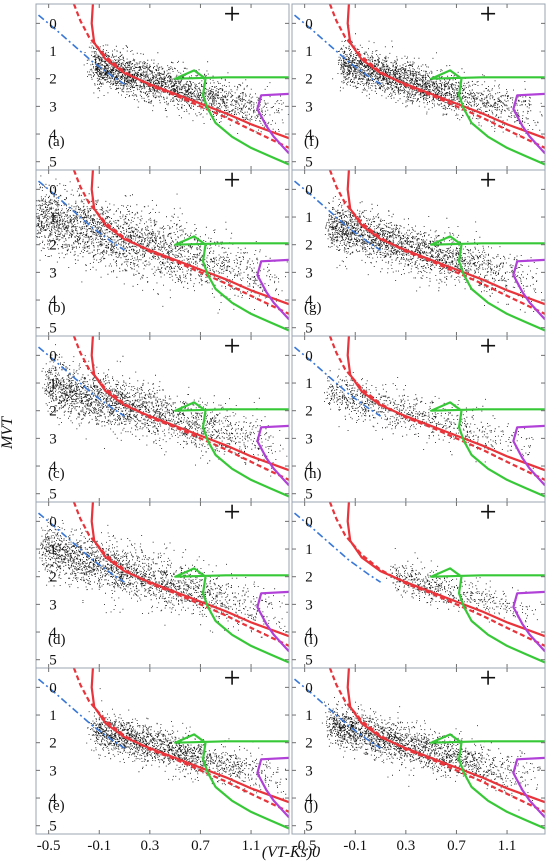 The image size is (555, 866). I want to click on panel-a: 0 1 2 3 4 5 (a), so click(162, 87).